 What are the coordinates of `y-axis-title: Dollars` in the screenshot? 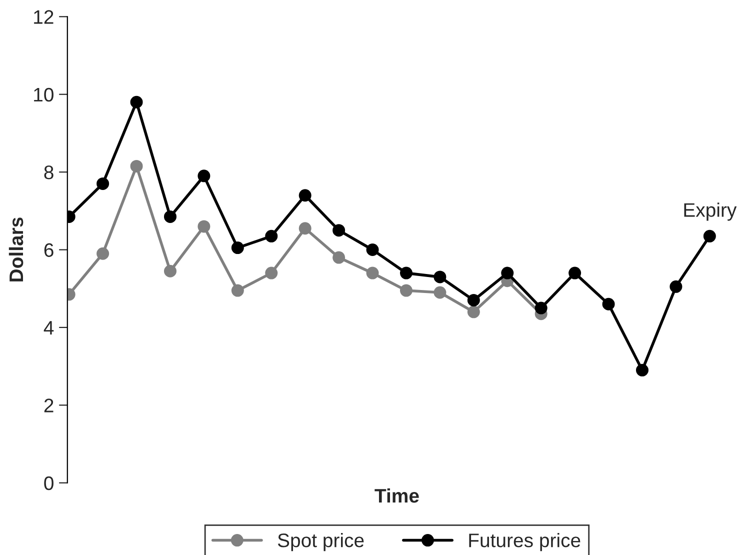 It's located at (16, 250).